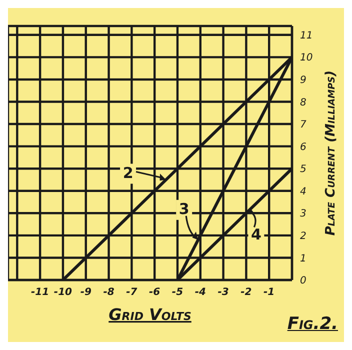  Describe the element at coordinates (303, 258) in the screenshot. I see `y-tick-label: 1` at that location.